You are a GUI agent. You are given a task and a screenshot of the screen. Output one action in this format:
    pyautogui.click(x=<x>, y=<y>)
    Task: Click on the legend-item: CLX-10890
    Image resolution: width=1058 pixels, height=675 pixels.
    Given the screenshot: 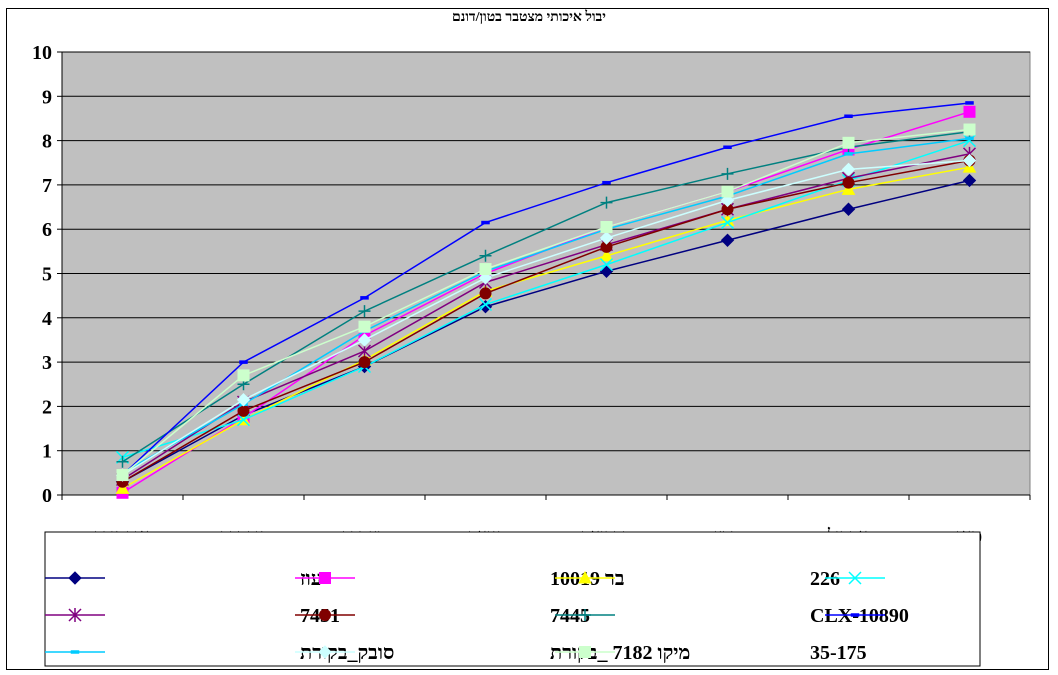 What is the action you would take?
    pyautogui.click(x=732, y=616)
    